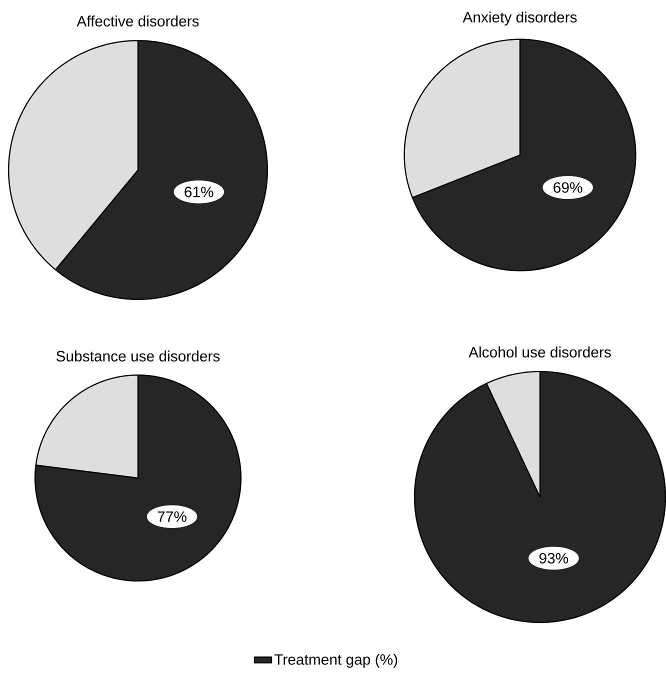  What do you see at coordinates (519, 19) in the screenshot?
I see `chart-title: Anxiety disorders` at bounding box center [519, 19].